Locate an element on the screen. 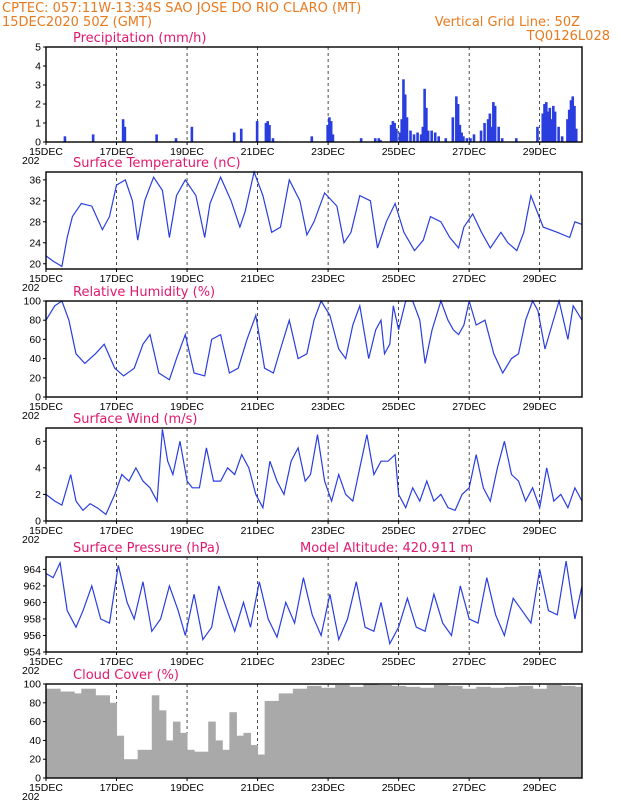 The height and width of the screenshot is (800, 618). relative-humidity-series-line is located at coordinates (314, 339).